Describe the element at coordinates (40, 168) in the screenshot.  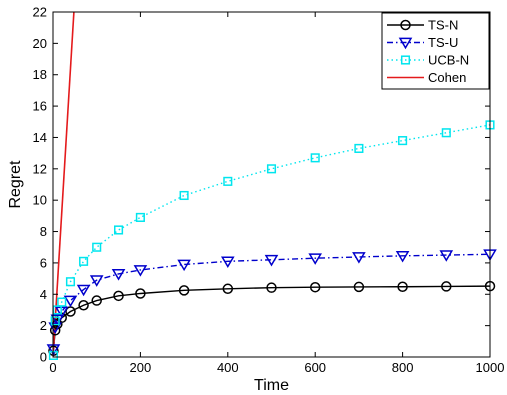
I see `y-tick-label: 12` at that location.